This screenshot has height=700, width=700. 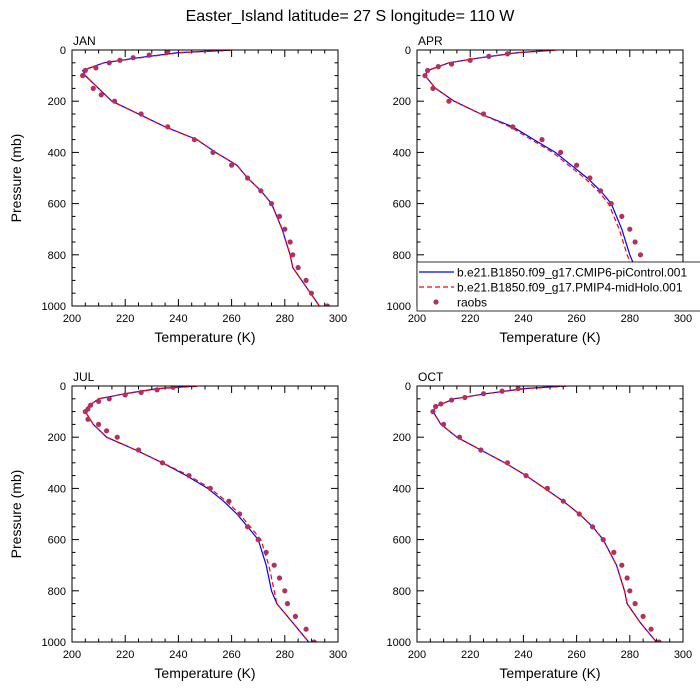 I want to click on series-group-oct, so click(x=546, y=514).